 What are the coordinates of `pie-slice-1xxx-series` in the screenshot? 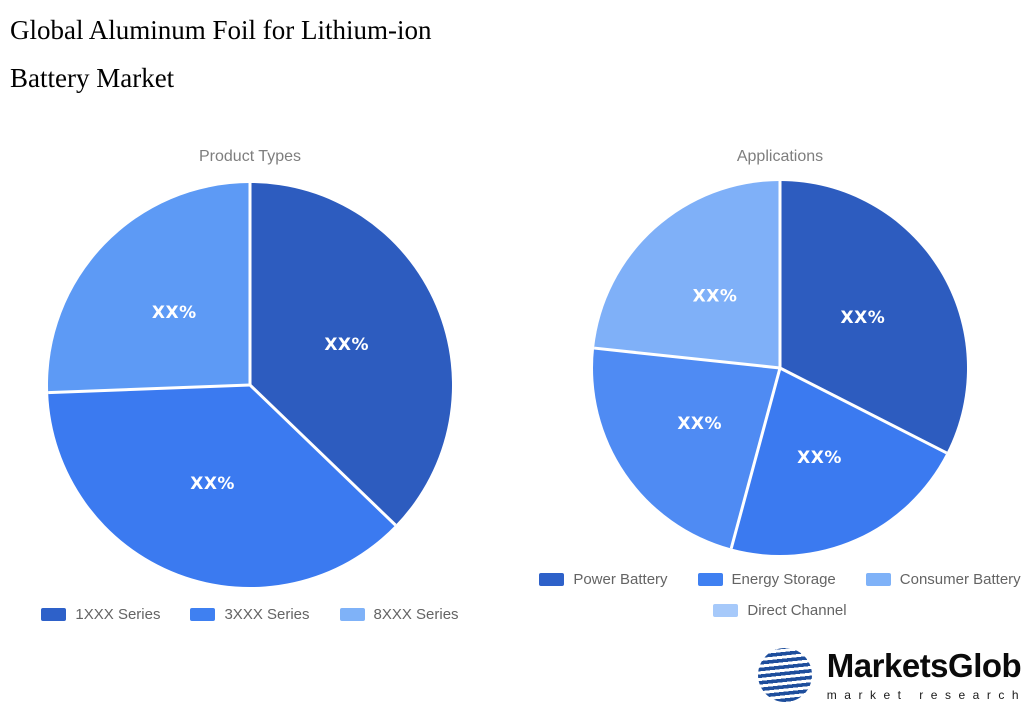 It's located at (351, 354).